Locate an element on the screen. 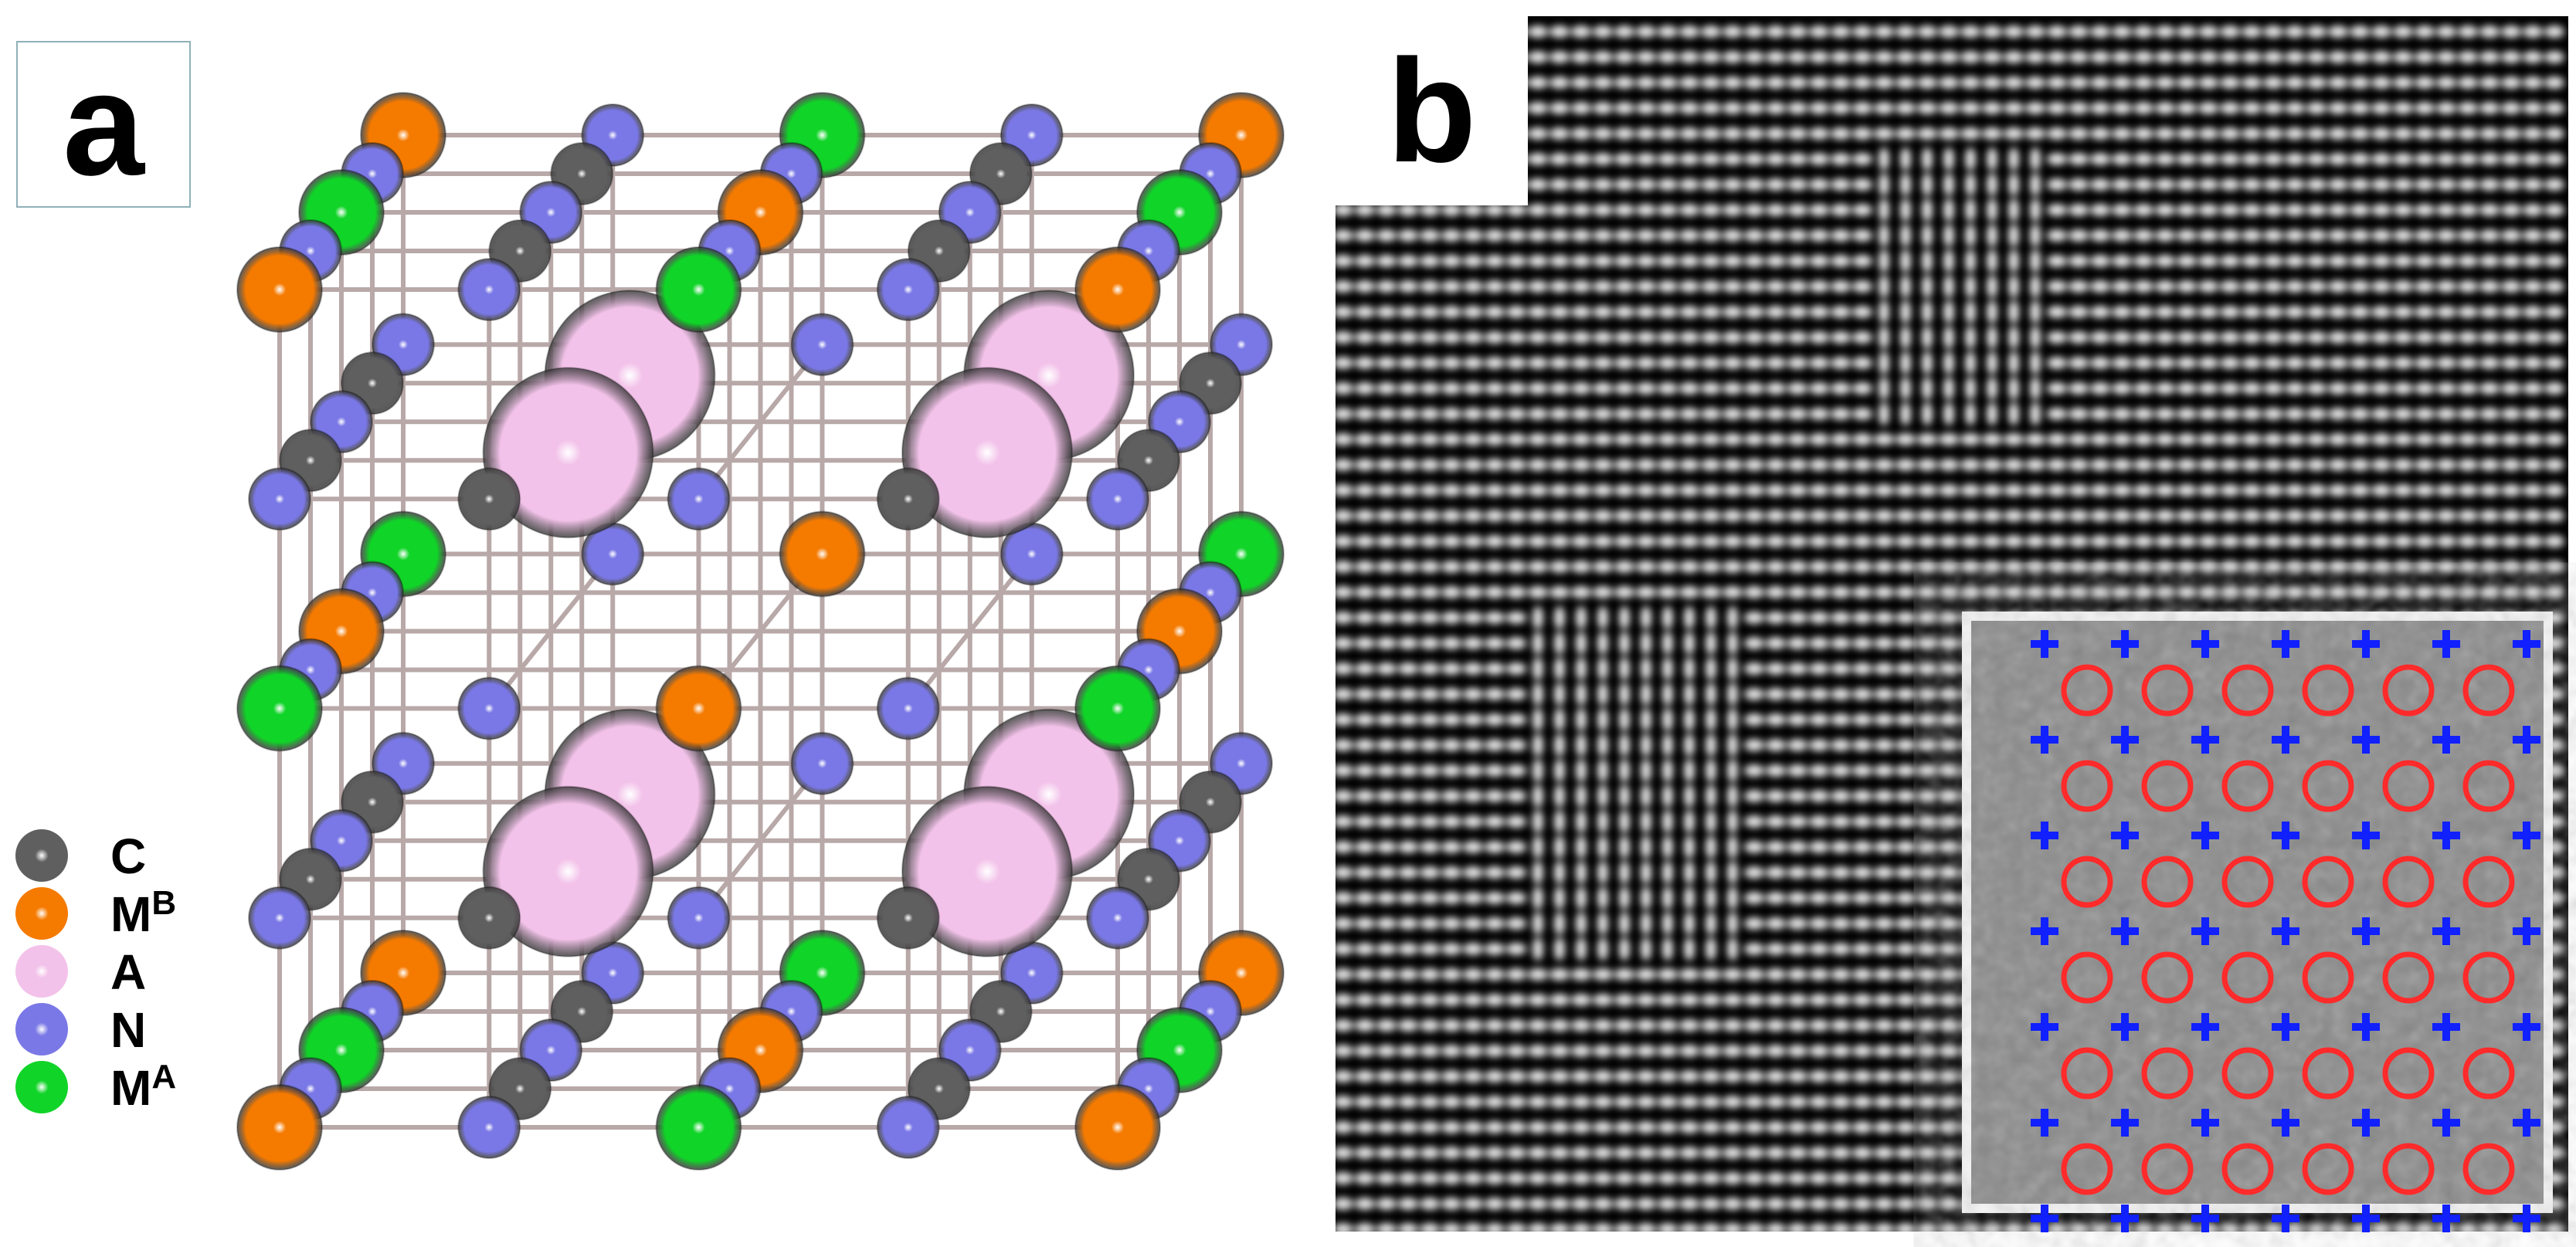 This screenshot has width=2576, height=1247. n-atom is located at coordinates (1117, 499).